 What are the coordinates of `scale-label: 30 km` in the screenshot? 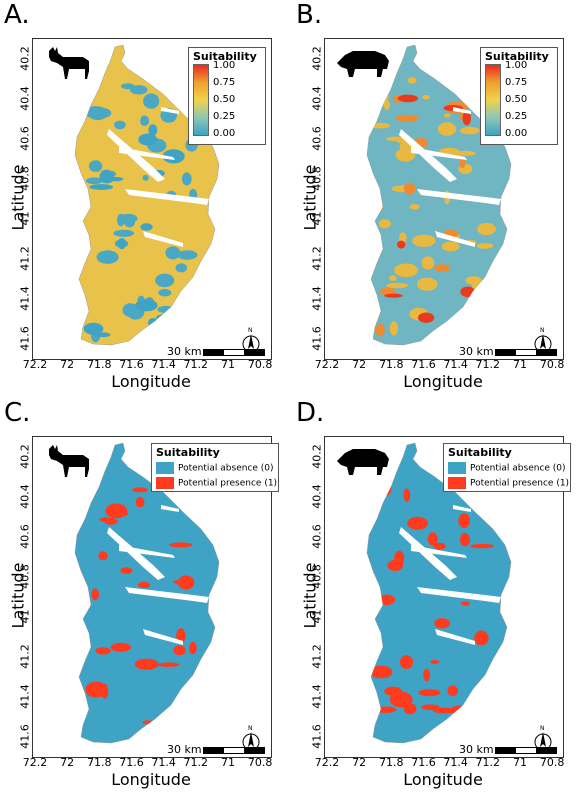 It's located at (184, 351).